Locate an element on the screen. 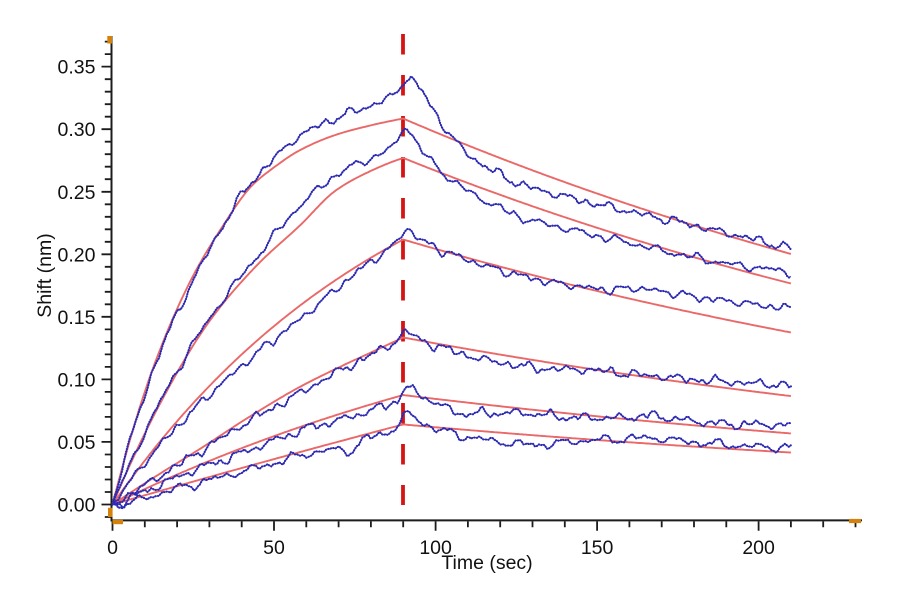 The image size is (900, 600). svg-text: 0 is located at coordinates (112, 548).